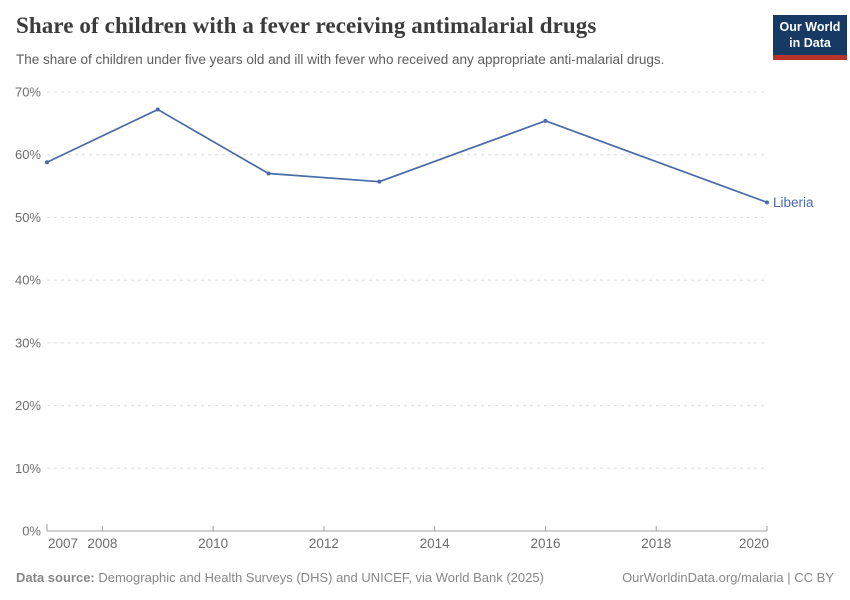  Describe the element at coordinates (268, 173) in the screenshot. I see `data-point-2011` at that location.